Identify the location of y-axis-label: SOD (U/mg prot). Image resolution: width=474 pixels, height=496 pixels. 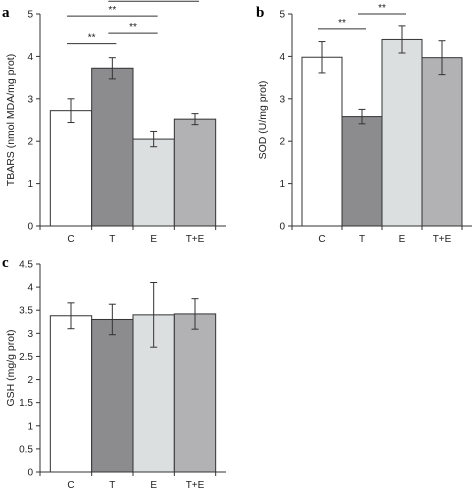
(263, 120).